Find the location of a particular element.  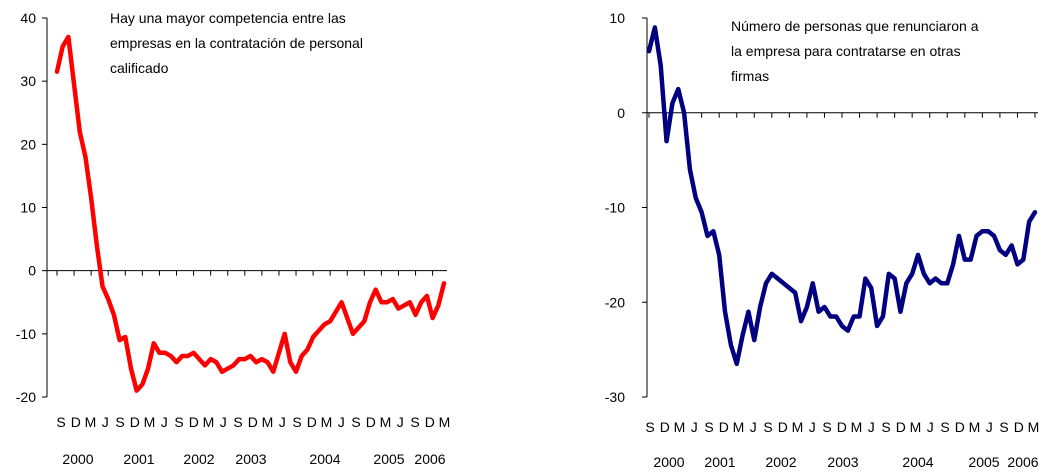

y-tick-label: 20 is located at coordinates (28, 144).